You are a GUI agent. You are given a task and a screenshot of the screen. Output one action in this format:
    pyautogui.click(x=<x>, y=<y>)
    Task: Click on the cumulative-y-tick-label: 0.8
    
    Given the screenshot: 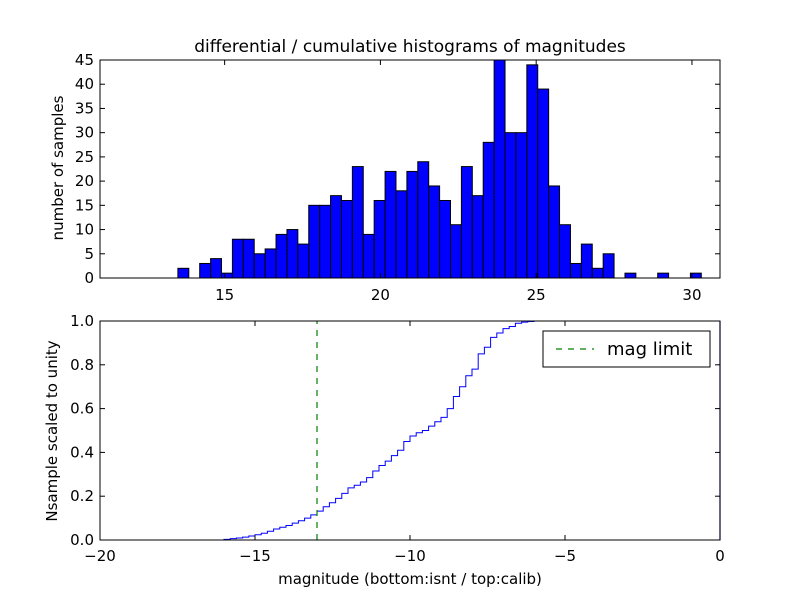 What is the action you would take?
    pyautogui.click(x=82, y=365)
    